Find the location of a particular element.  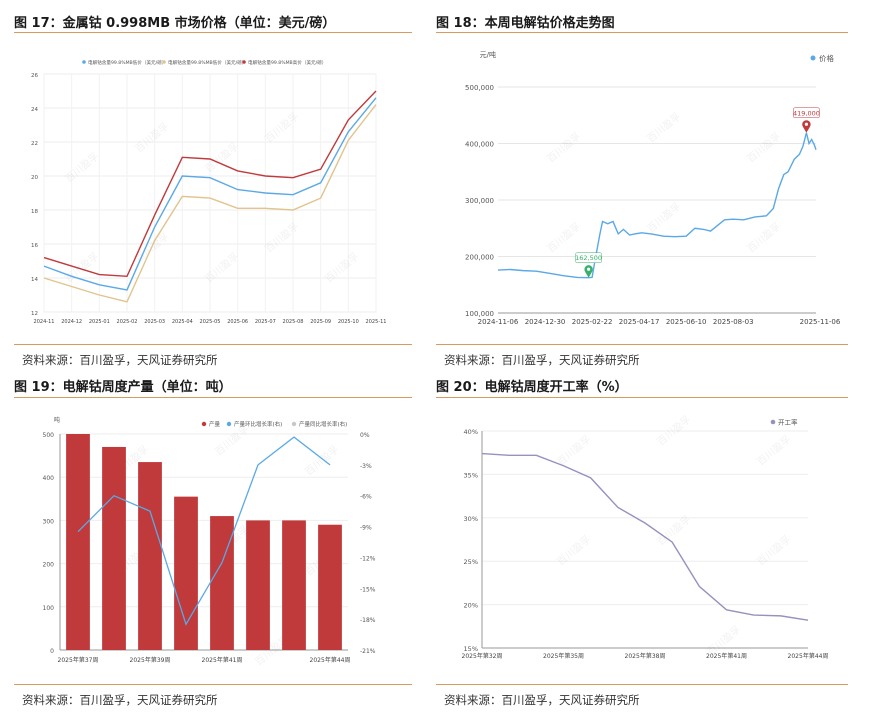

y2-tick-label: -12% is located at coordinates (368, 558).